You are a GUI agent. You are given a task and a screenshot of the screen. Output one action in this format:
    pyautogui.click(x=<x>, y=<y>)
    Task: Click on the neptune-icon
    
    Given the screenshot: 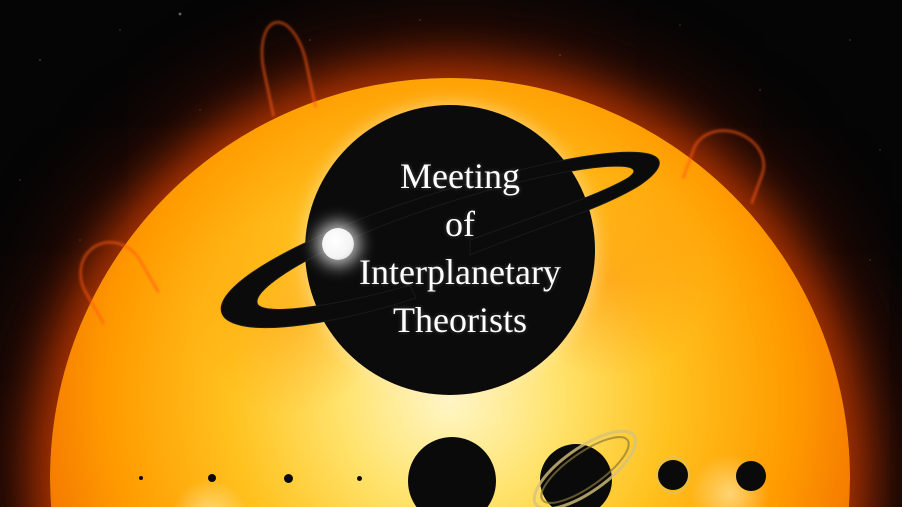 What is the action you would take?
    pyautogui.click(x=751, y=476)
    